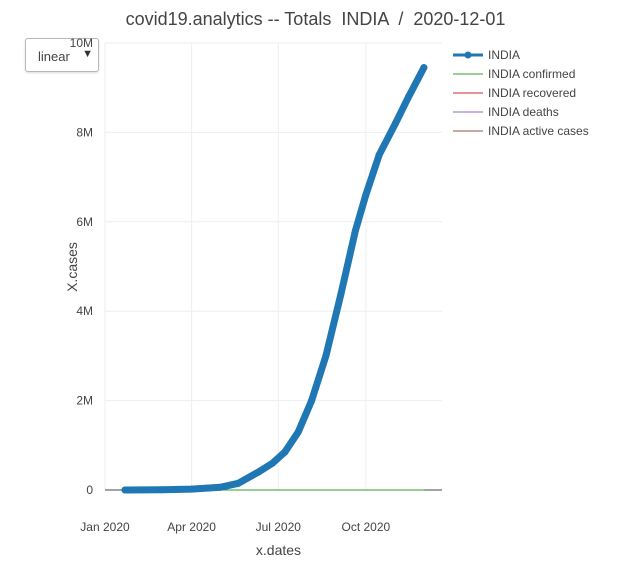 The width and height of the screenshot is (631, 571). Describe the element at coordinates (504, 55) in the screenshot. I see `legend-label: INDIA` at that location.